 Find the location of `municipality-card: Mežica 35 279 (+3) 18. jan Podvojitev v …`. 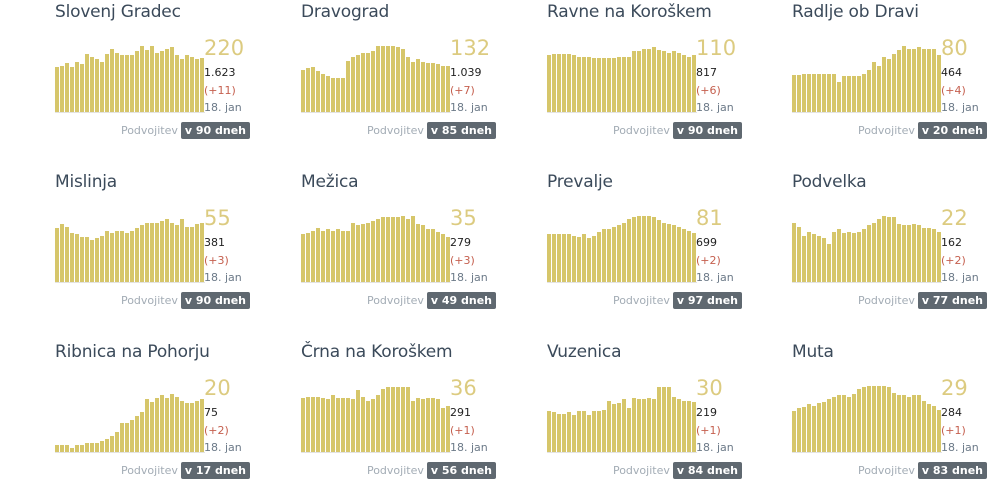

municipality-card: Mežica 35 279 (+3) 18. jan Podvojitev v … is located at coordinates (394, 250).